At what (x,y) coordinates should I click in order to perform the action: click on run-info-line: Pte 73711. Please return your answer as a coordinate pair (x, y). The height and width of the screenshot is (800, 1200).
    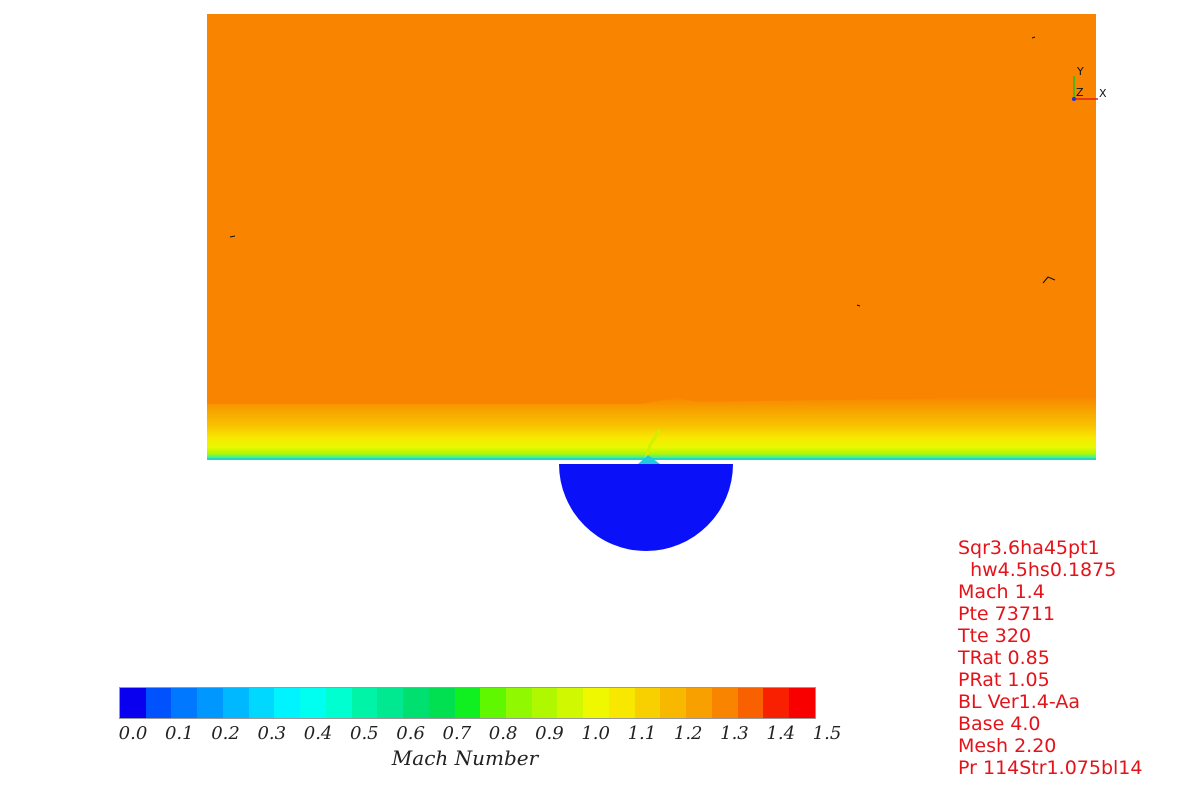
    Looking at the image, I should click on (1007, 614).